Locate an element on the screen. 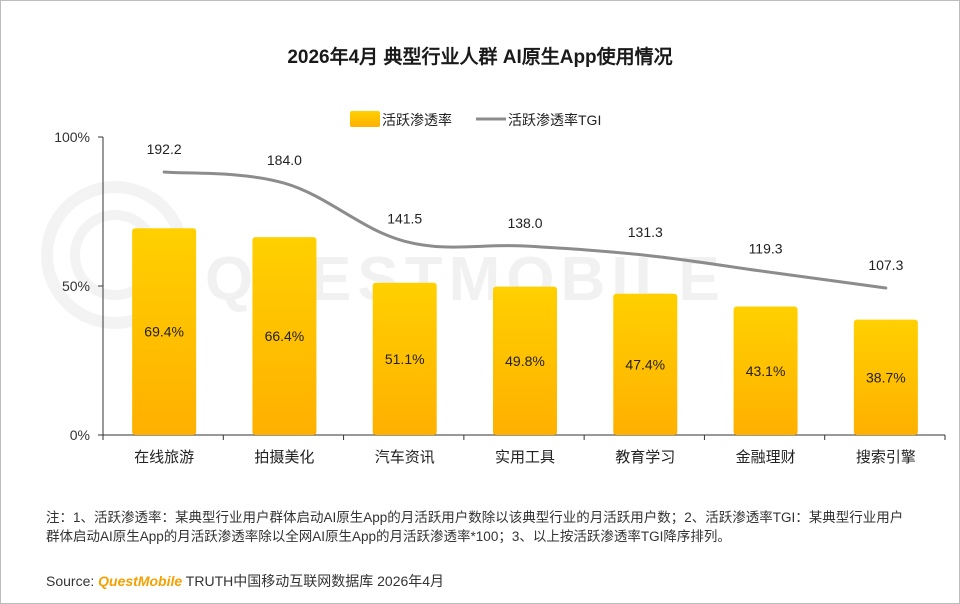 This screenshot has height=604, width=960. y-tick-label: 100% is located at coordinates (72, 137).